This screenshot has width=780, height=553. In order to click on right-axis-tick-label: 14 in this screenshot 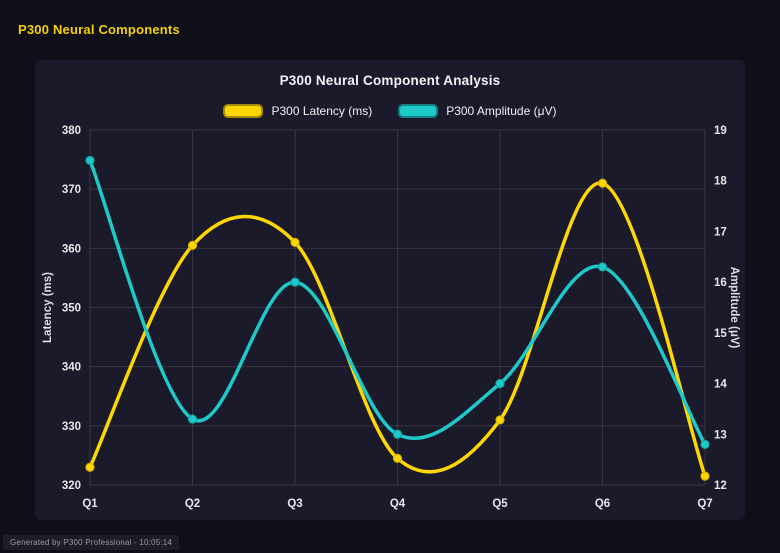, I will do `click(720, 385)`.